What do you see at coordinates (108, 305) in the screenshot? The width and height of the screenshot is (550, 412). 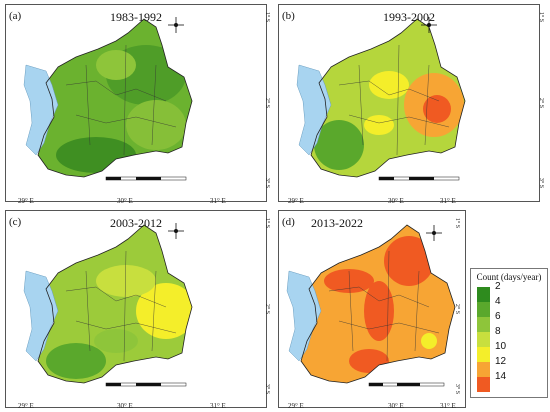 I see `rwanda-map-c` at bounding box center [108, 305].